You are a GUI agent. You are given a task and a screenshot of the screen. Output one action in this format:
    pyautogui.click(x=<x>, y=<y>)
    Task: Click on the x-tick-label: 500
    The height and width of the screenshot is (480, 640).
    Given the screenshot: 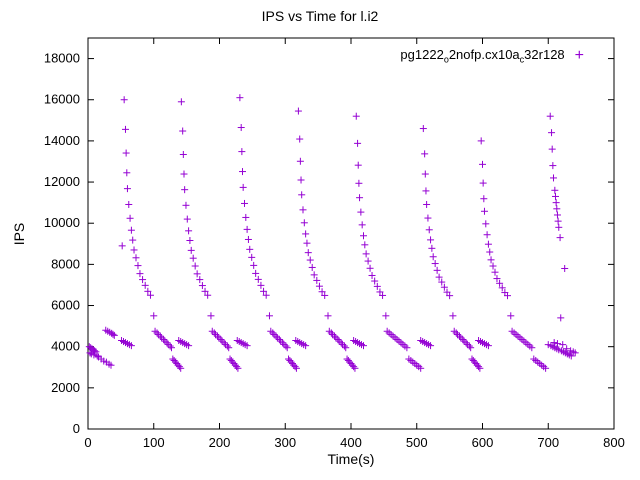 What is the action you would take?
    pyautogui.click(x=417, y=442)
    